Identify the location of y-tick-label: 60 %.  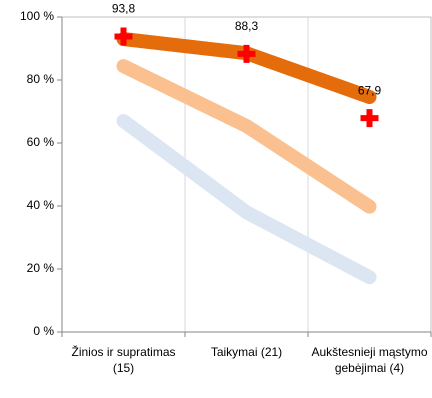
(41, 142).